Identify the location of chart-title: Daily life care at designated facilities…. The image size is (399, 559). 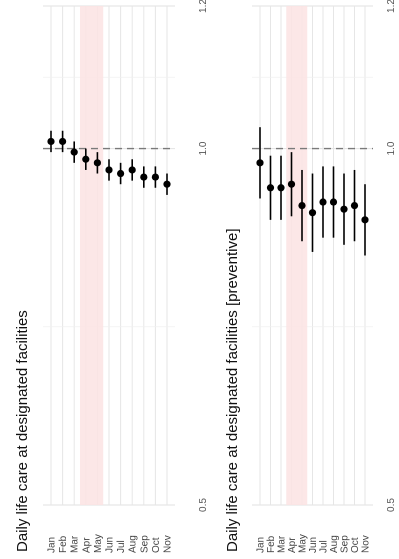
(232, 391).